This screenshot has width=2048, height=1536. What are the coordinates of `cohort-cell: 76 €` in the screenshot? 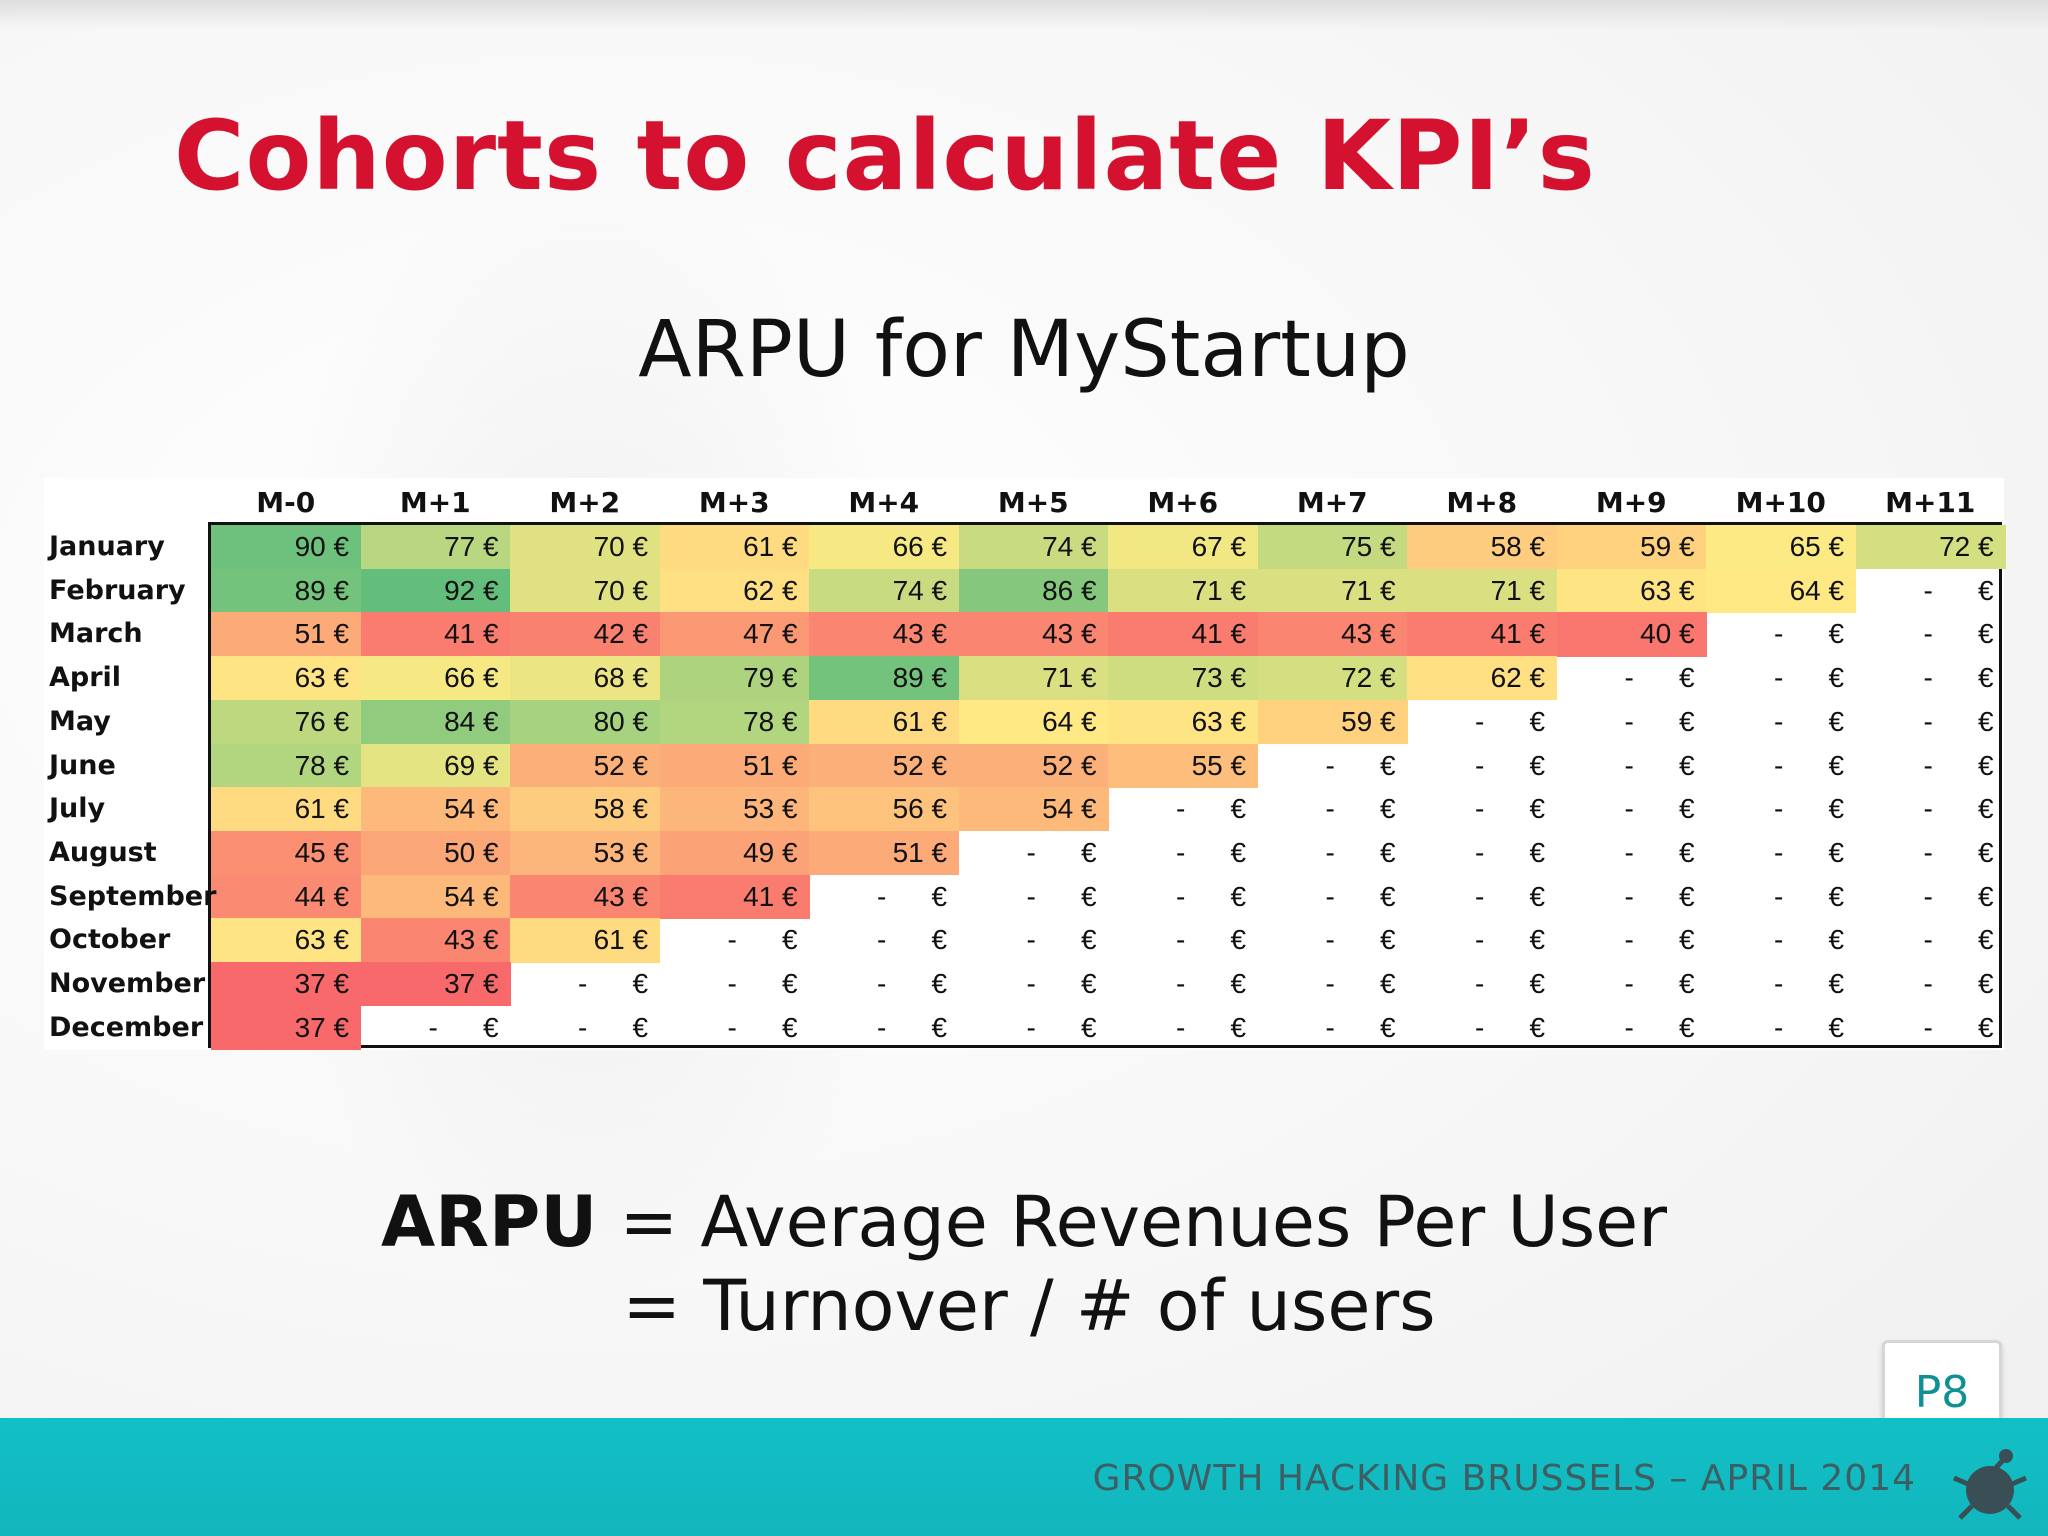 It's located at (286, 722).